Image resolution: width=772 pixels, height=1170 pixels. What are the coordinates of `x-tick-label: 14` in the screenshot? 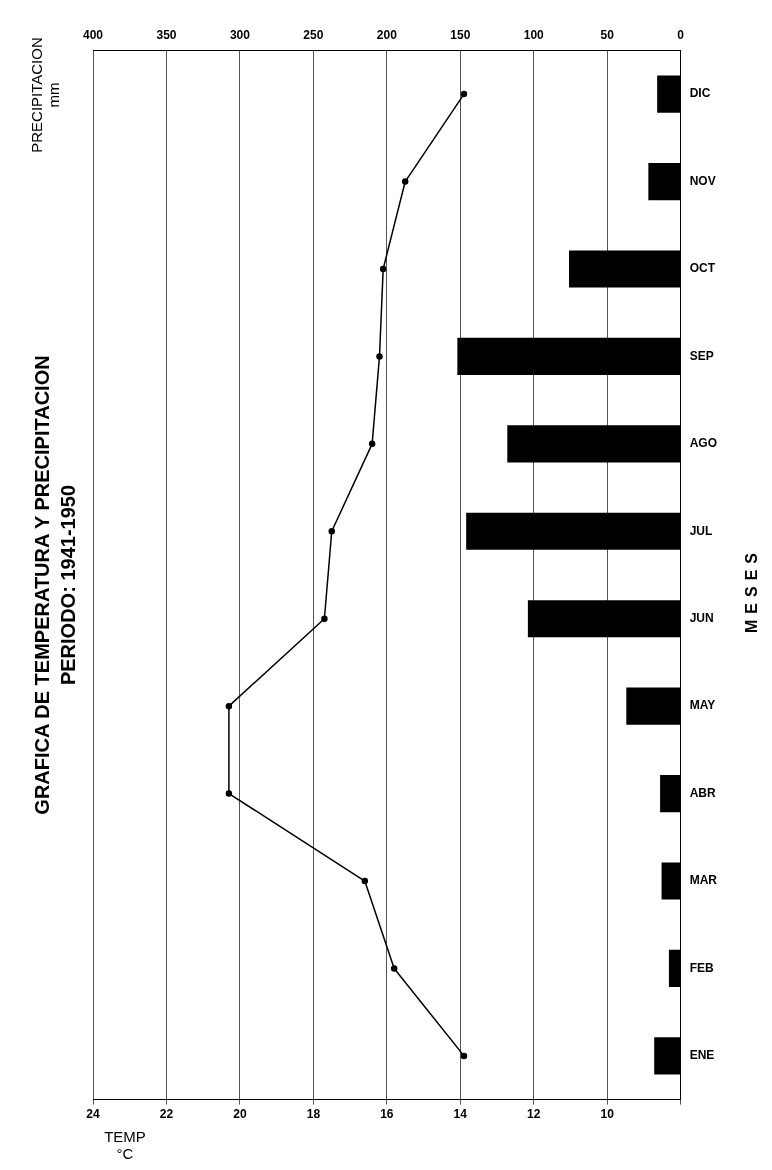 It's located at (460, 1114).